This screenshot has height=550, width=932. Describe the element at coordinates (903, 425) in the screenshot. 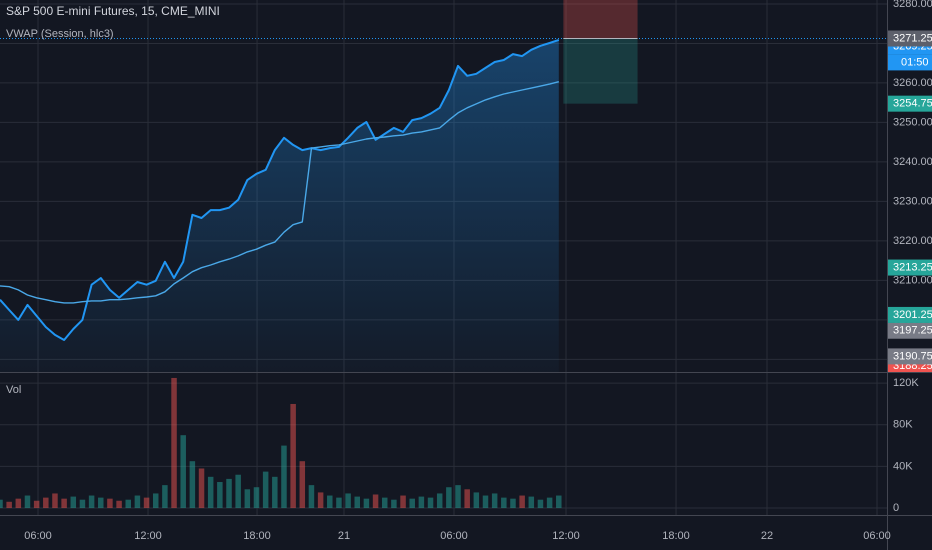

I see `volume-tick-label: 80K` at that location.